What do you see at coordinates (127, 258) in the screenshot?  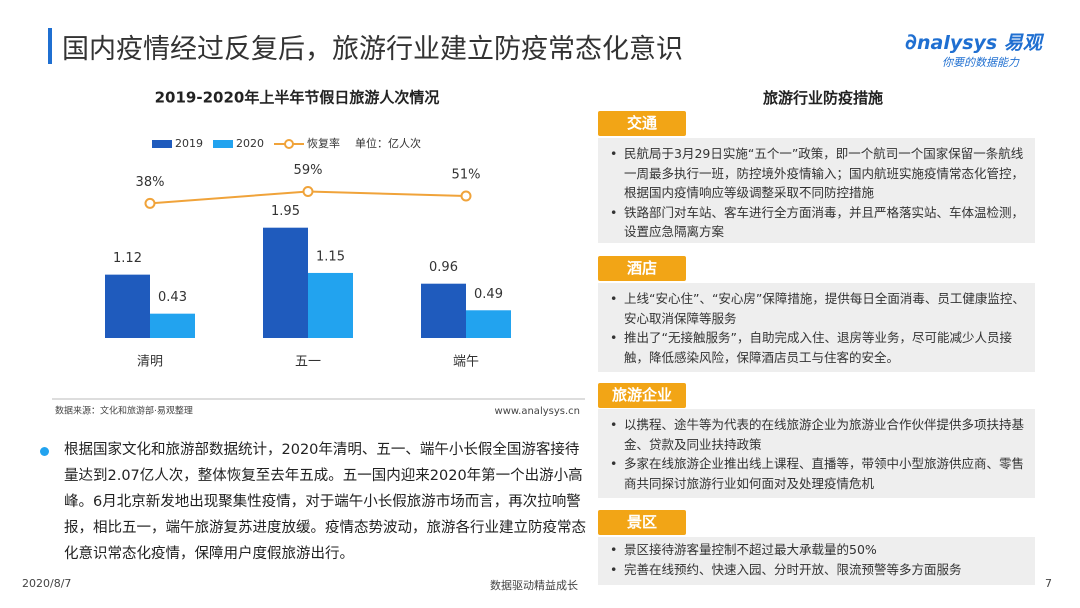 I see `value-label: 1.12` at bounding box center [127, 258].